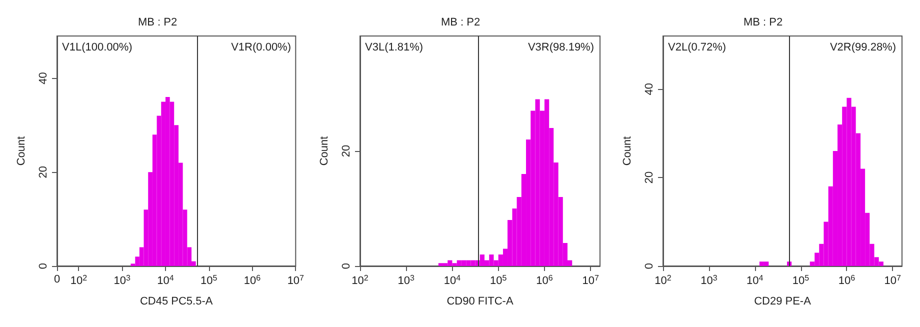 Image resolution: width=920 pixels, height=327 pixels. I want to click on x-axis-title: CD29 PE-A, so click(783, 302).